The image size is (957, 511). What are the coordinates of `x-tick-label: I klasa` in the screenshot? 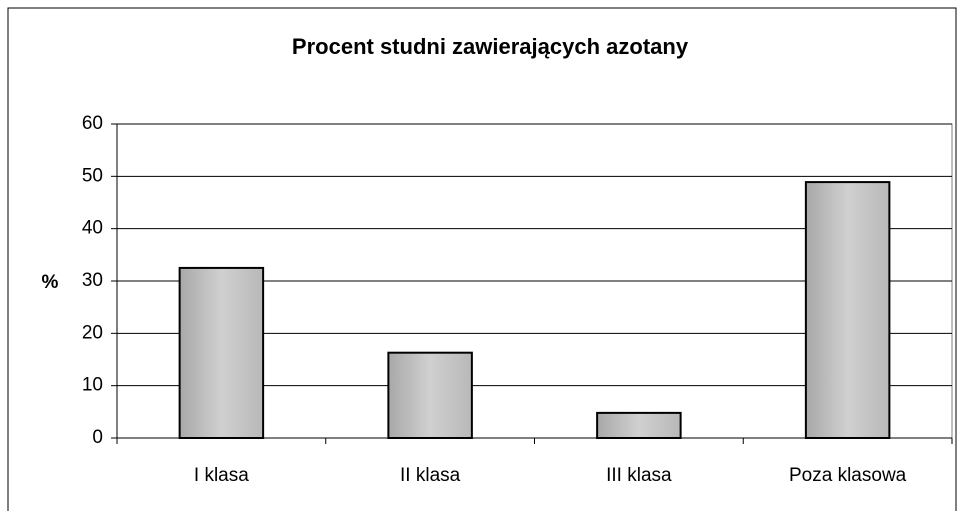 It's located at (221, 475).